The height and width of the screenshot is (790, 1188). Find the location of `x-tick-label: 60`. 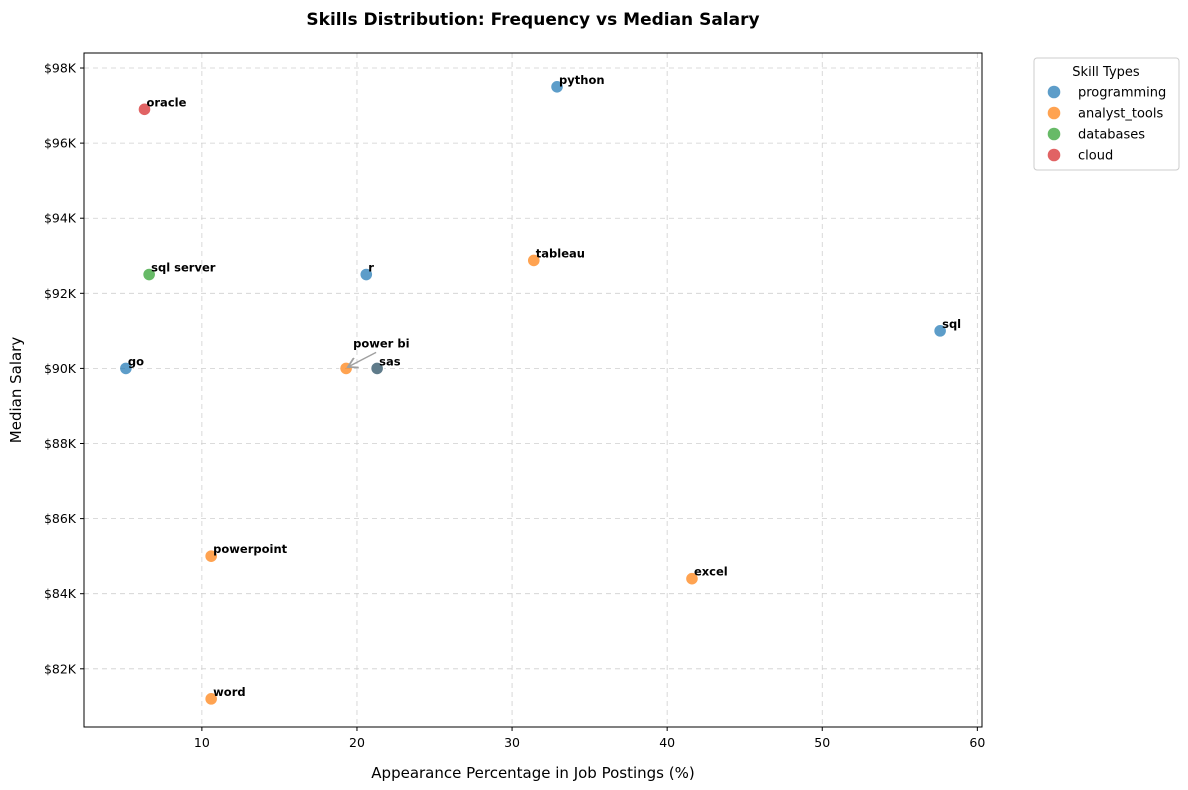

x-tick-label: 60 is located at coordinates (977, 742).